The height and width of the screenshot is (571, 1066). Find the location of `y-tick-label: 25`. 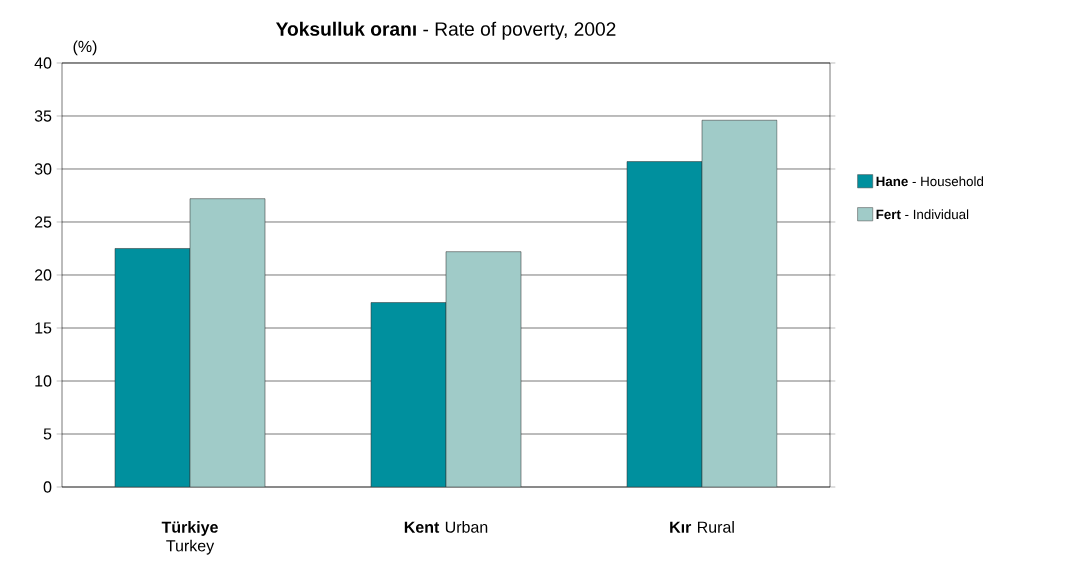

y-tick-label: 25 is located at coordinates (43, 222).